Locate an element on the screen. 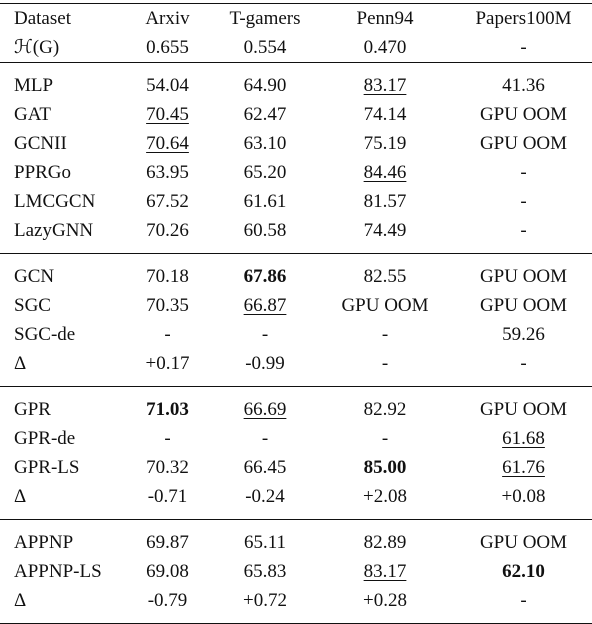  table-cell: 63.95 is located at coordinates (167, 172).